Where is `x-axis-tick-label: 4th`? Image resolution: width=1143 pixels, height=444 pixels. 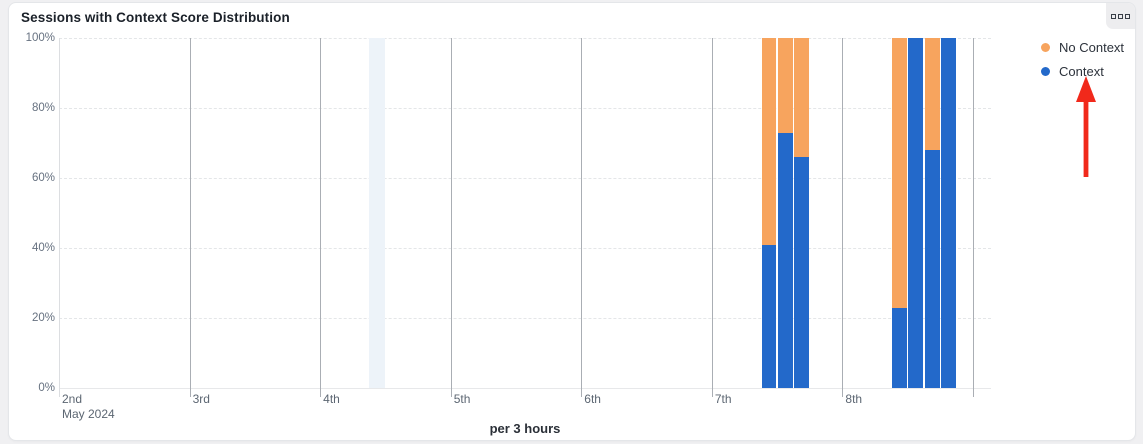 x-axis-tick-label: 4th is located at coordinates (331, 399).